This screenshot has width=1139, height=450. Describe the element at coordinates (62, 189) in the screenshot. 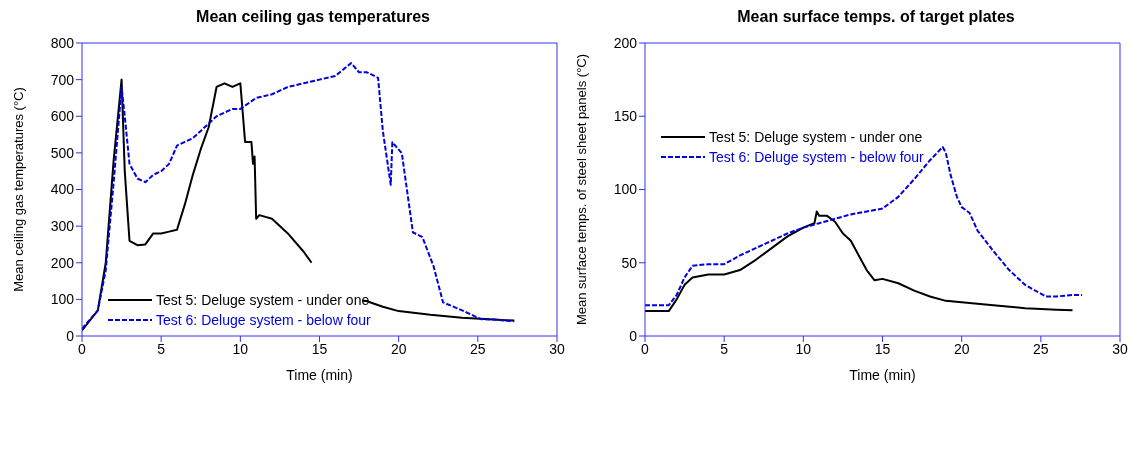

I see `y-tick-label: 400` at that location.